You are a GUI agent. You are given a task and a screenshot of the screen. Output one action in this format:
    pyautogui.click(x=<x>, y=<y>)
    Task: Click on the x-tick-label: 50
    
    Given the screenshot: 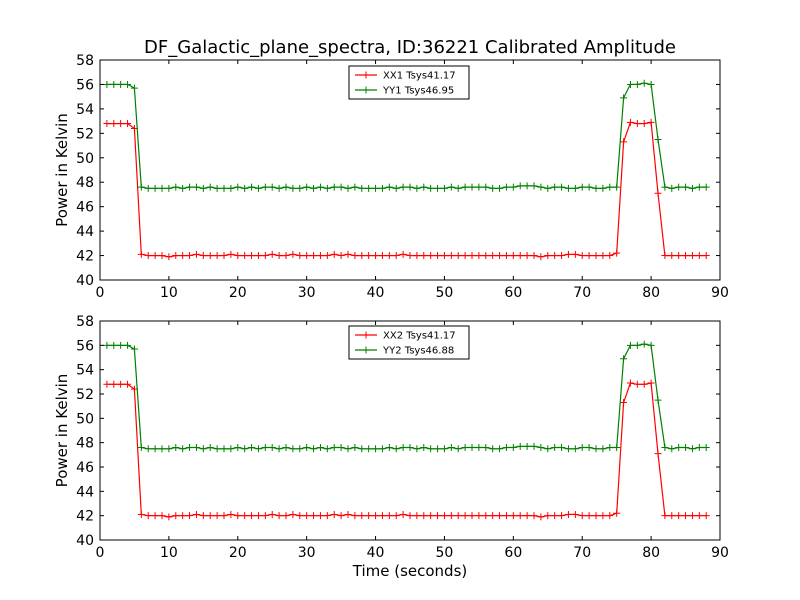 What is the action you would take?
    pyautogui.click(x=445, y=553)
    